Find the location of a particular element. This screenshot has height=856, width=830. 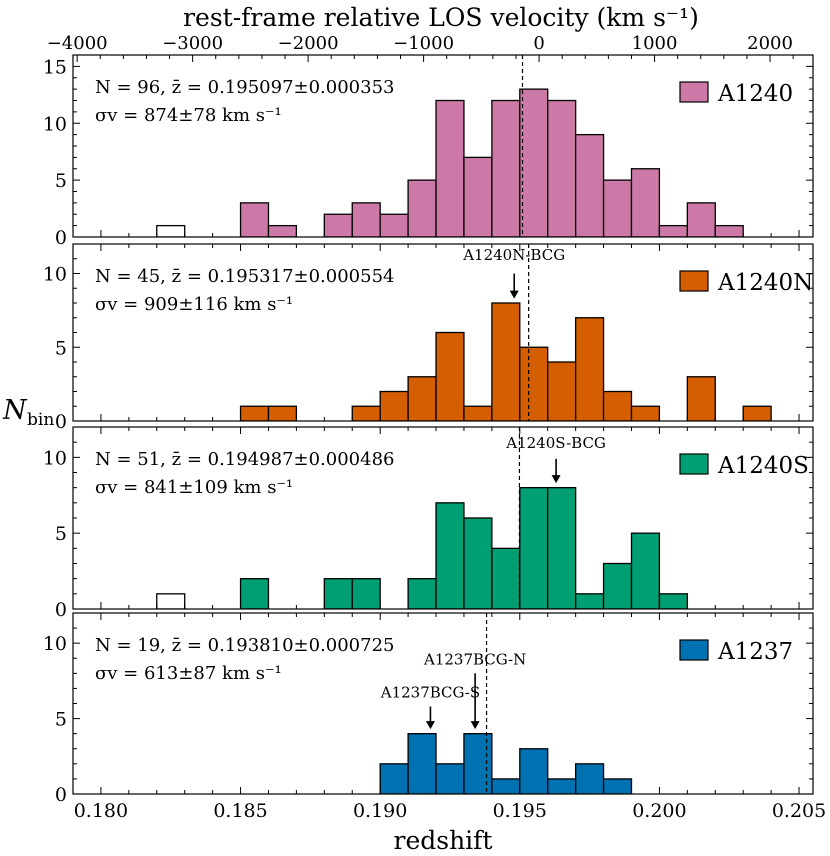

y-axis-label-main: N is located at coordinates (15, 410).